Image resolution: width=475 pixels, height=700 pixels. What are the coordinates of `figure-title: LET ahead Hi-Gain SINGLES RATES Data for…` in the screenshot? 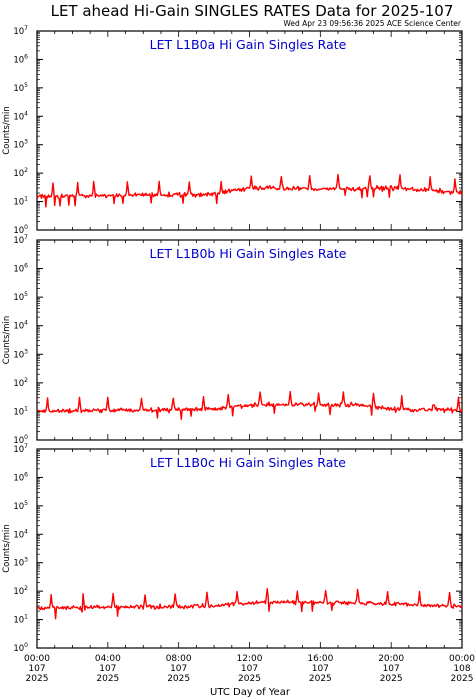 It's located at (252, 11).